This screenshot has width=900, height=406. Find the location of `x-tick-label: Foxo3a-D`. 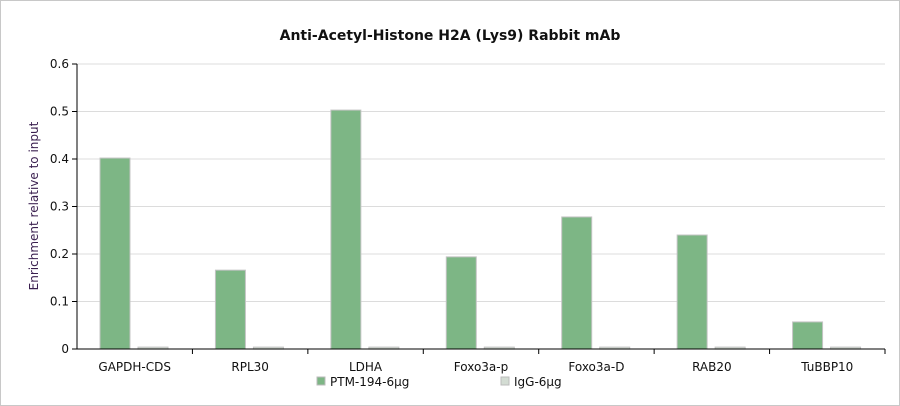

x-tick-label: Foxo3a-D is located at coordinates (596, 367).